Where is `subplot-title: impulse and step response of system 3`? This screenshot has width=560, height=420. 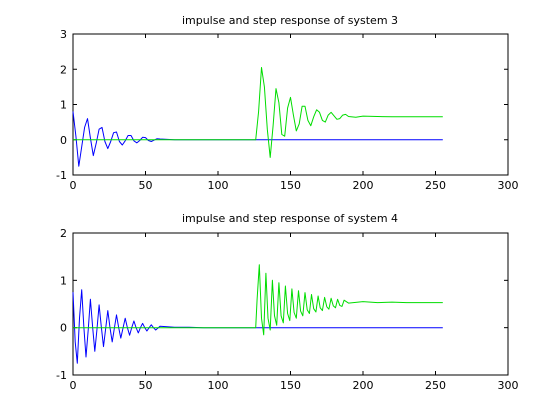
subplot-title: impulse and step response of system 3 is located at coordinates (290, 20).